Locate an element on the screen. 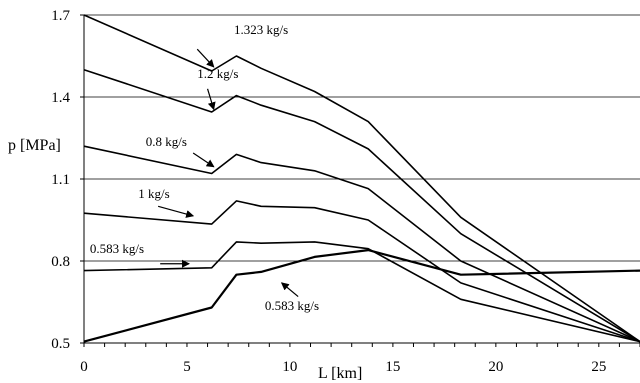 The height and width of the screenshot is (383, 640). x-tick-label: 10 is located at coordinates (289, 367).